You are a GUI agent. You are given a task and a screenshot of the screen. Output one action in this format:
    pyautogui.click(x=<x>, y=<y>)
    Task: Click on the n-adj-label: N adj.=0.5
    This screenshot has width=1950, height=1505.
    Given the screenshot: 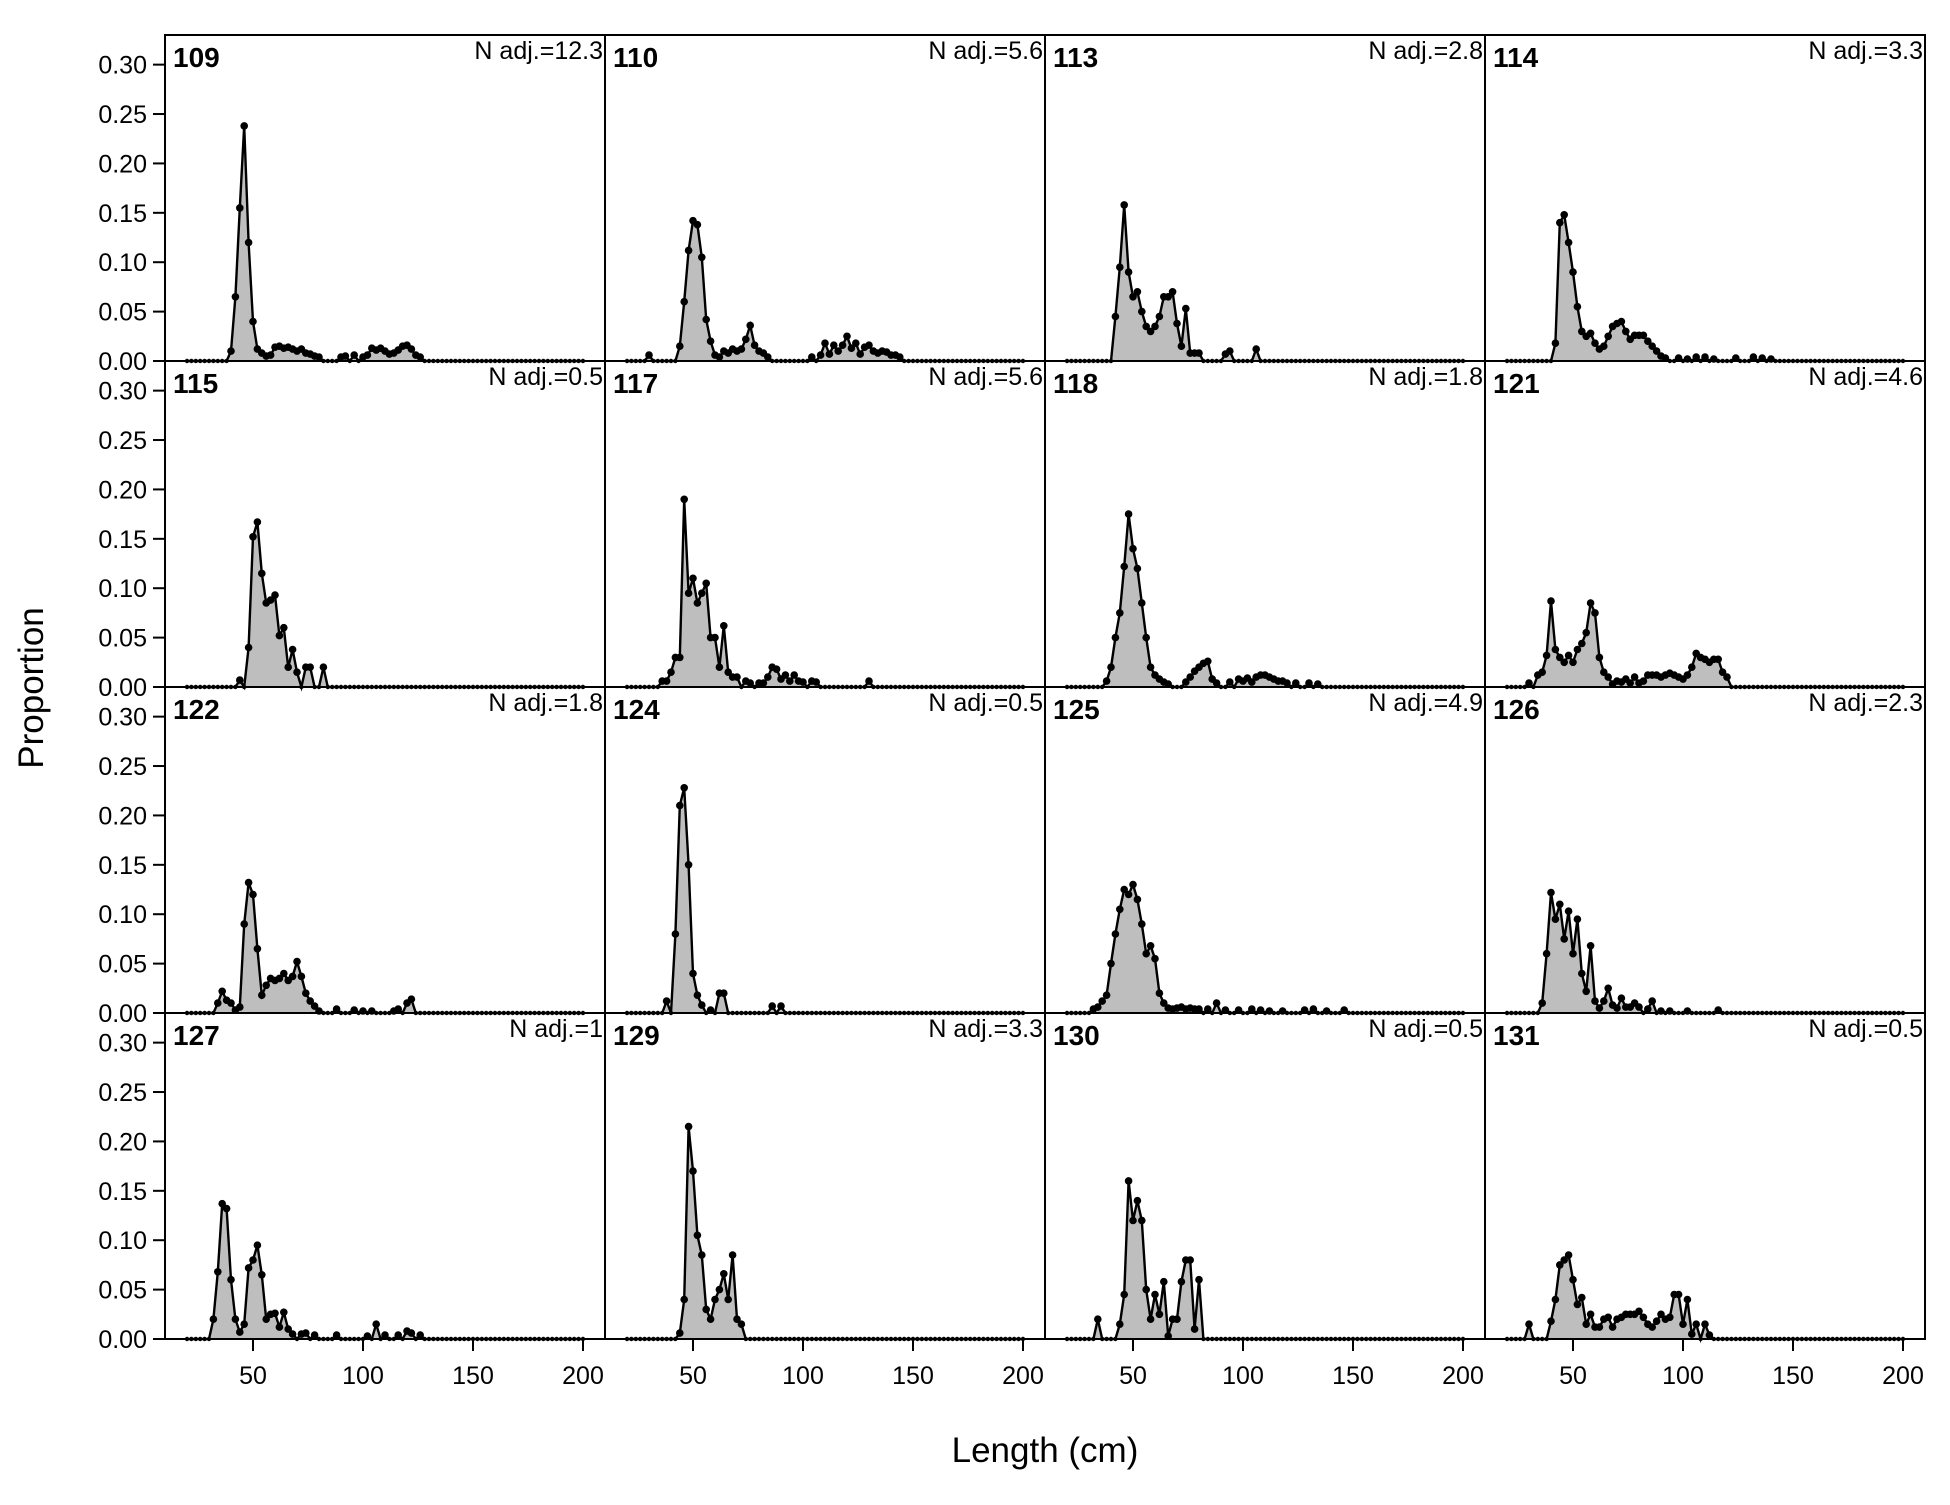 What is the action you would take?
    pyautogui.click(x=1865, y=1029)
    